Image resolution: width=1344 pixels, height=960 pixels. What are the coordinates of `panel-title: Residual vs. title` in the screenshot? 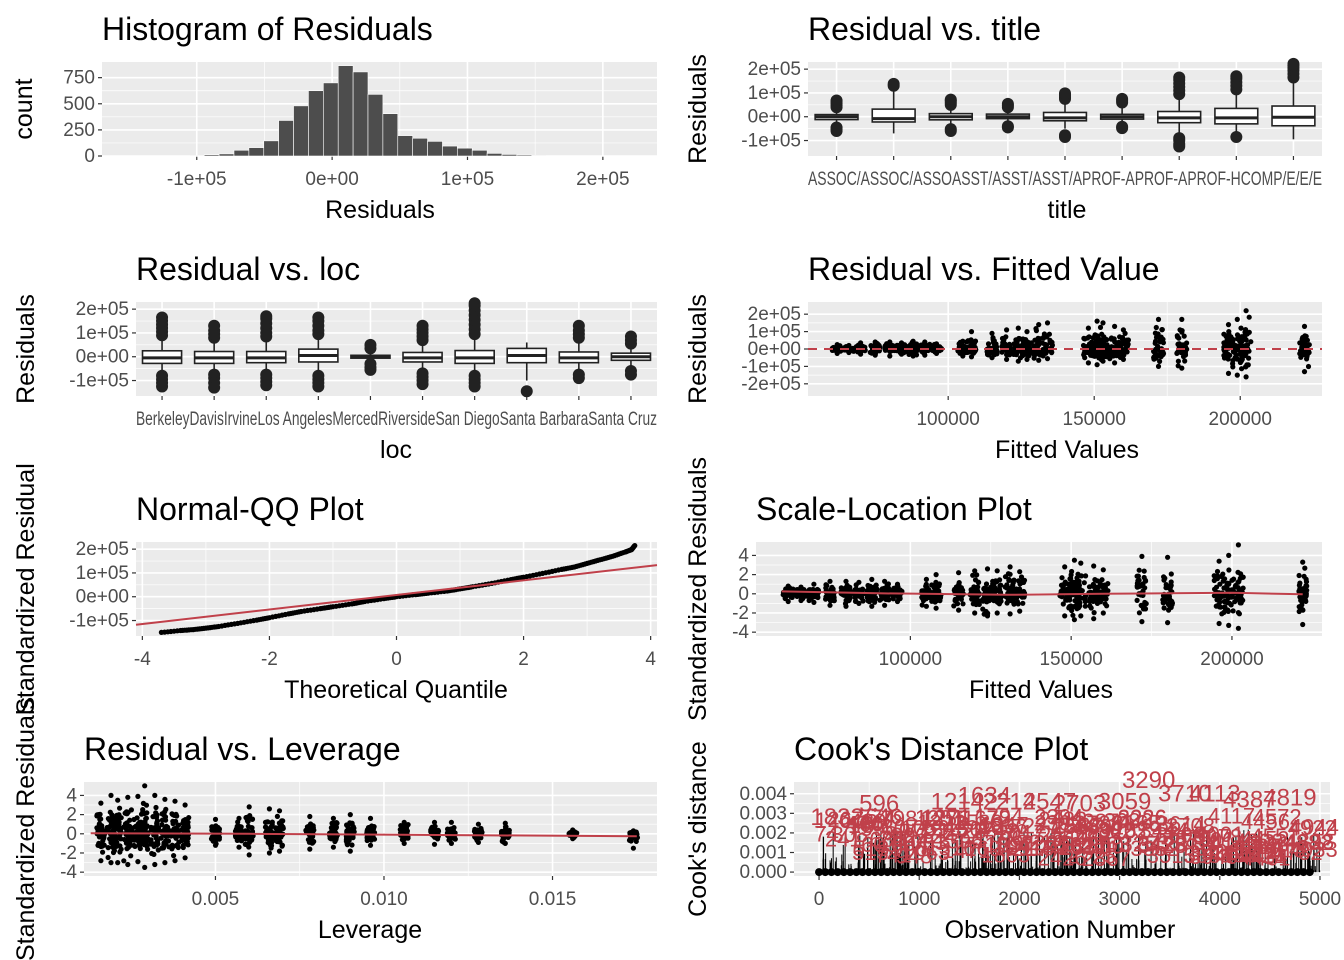 It's located at (924, 29).